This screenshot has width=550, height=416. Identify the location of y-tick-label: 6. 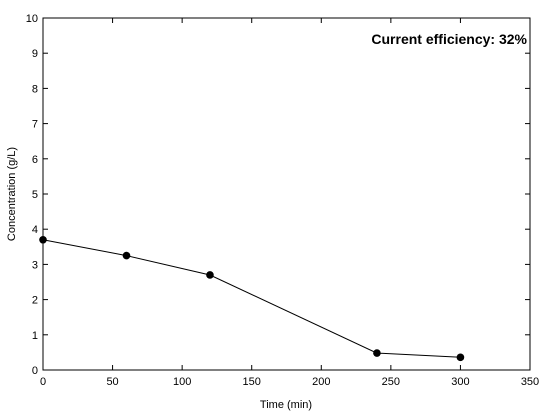
(35, 160).